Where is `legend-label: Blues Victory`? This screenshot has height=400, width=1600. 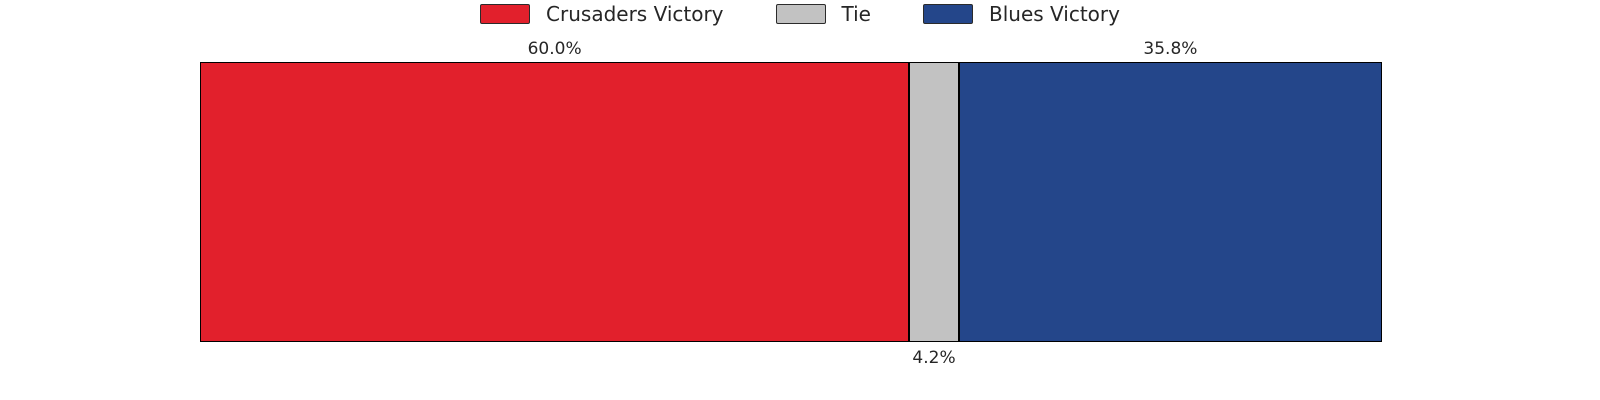
legend-label: Blues Victory is located at coordinates (1054, 14).